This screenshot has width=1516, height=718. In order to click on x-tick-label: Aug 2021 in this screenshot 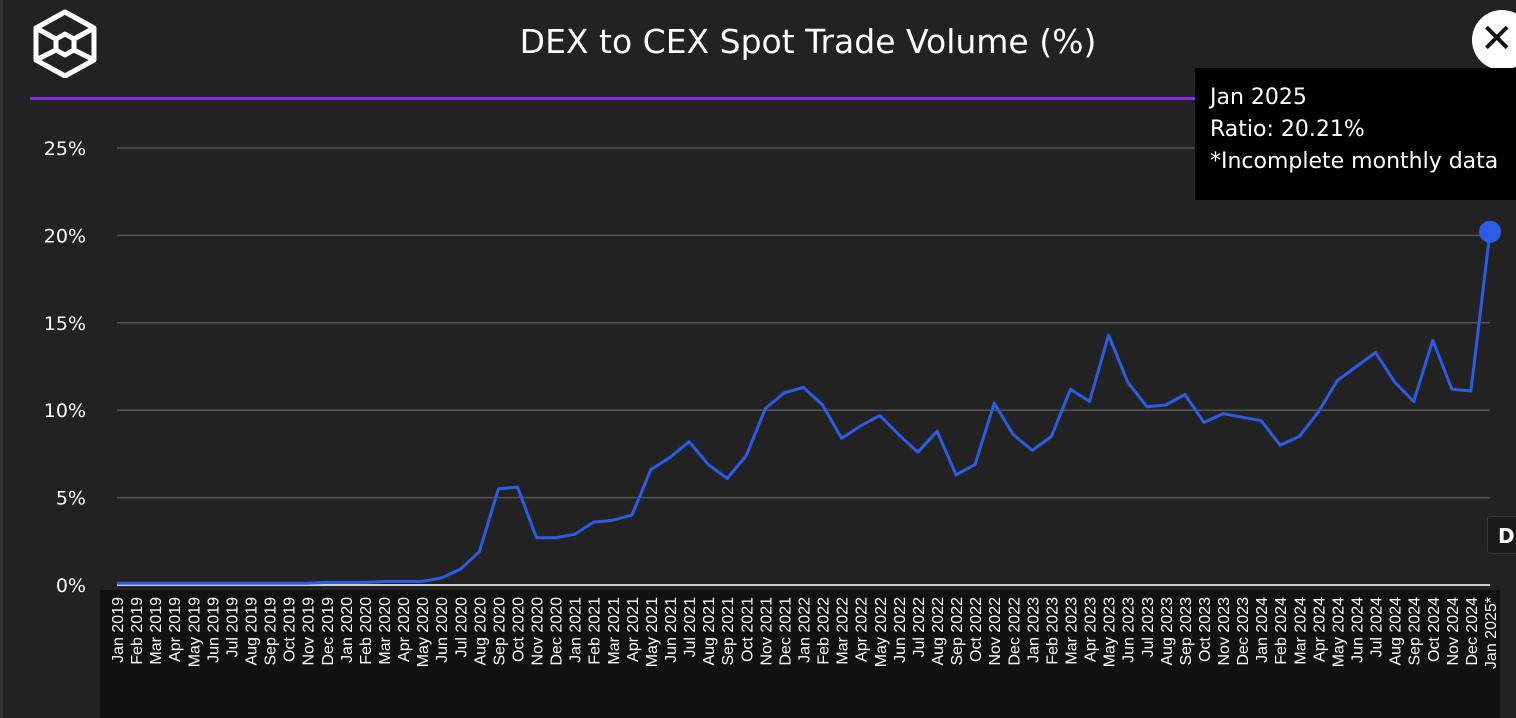, I will do `click(709, 631)`.